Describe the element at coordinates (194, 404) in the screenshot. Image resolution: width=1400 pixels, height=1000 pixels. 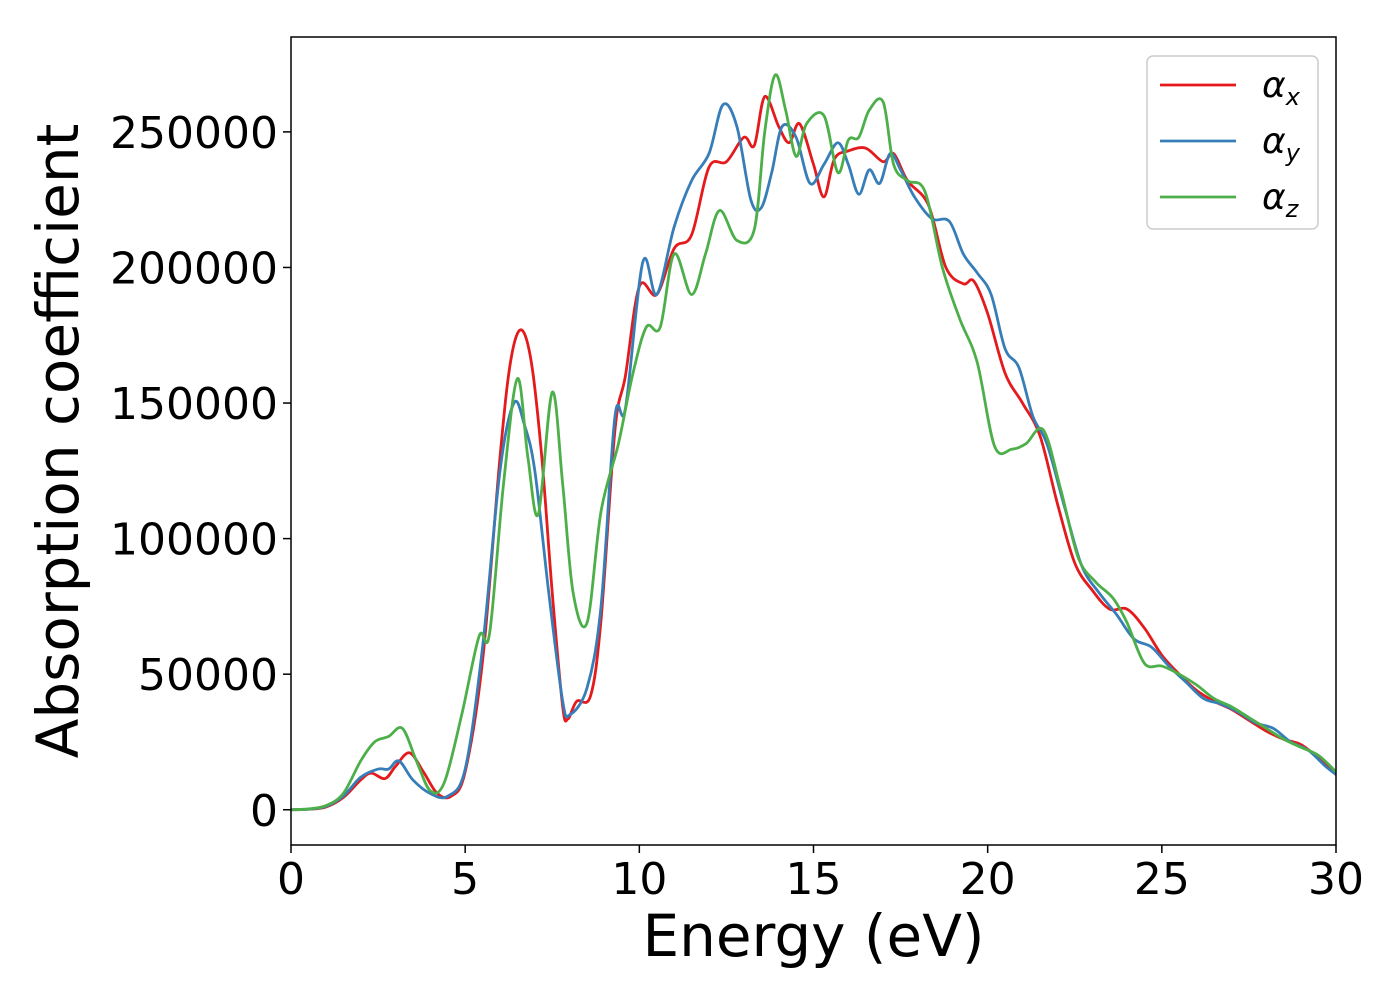
I see `y-tick-label: 150000` at that location.